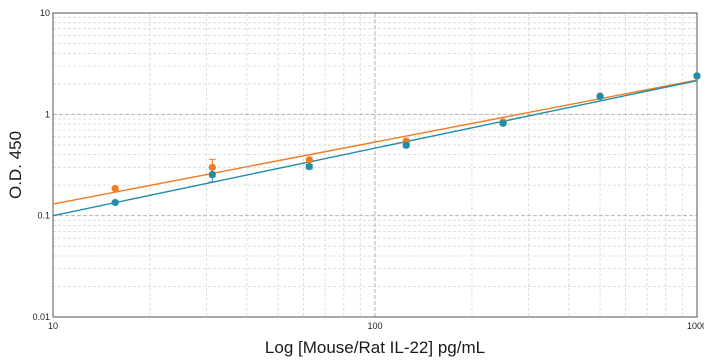  I want to click on x-tick-label: 100, so click(374, 326).